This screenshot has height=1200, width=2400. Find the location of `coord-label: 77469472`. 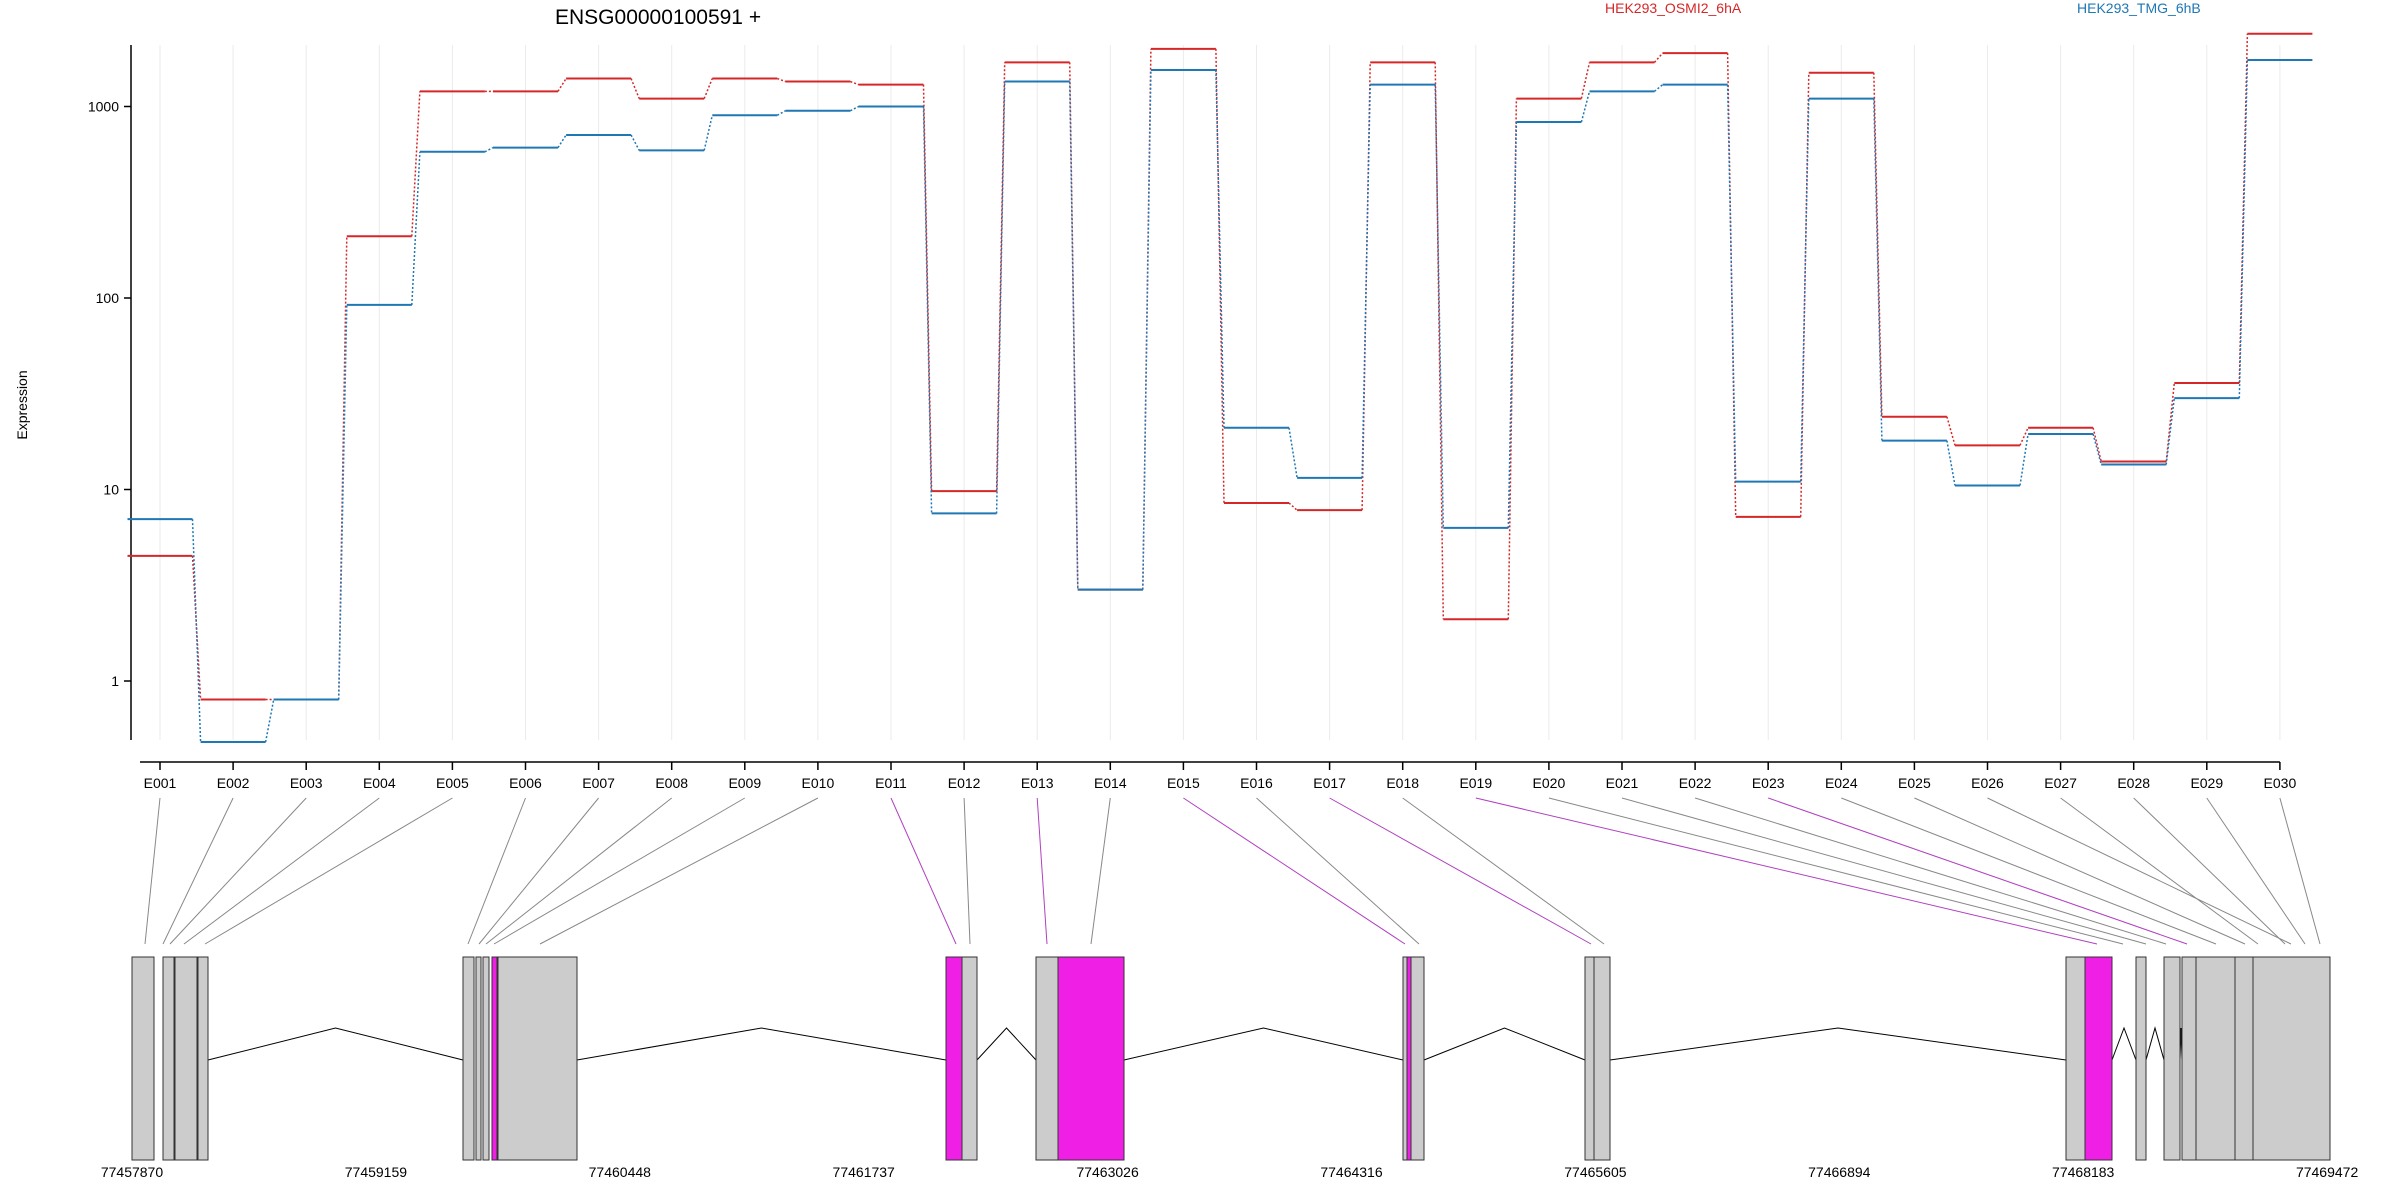

coord-label: 77469472 is located at coordinates (2327, 1172).